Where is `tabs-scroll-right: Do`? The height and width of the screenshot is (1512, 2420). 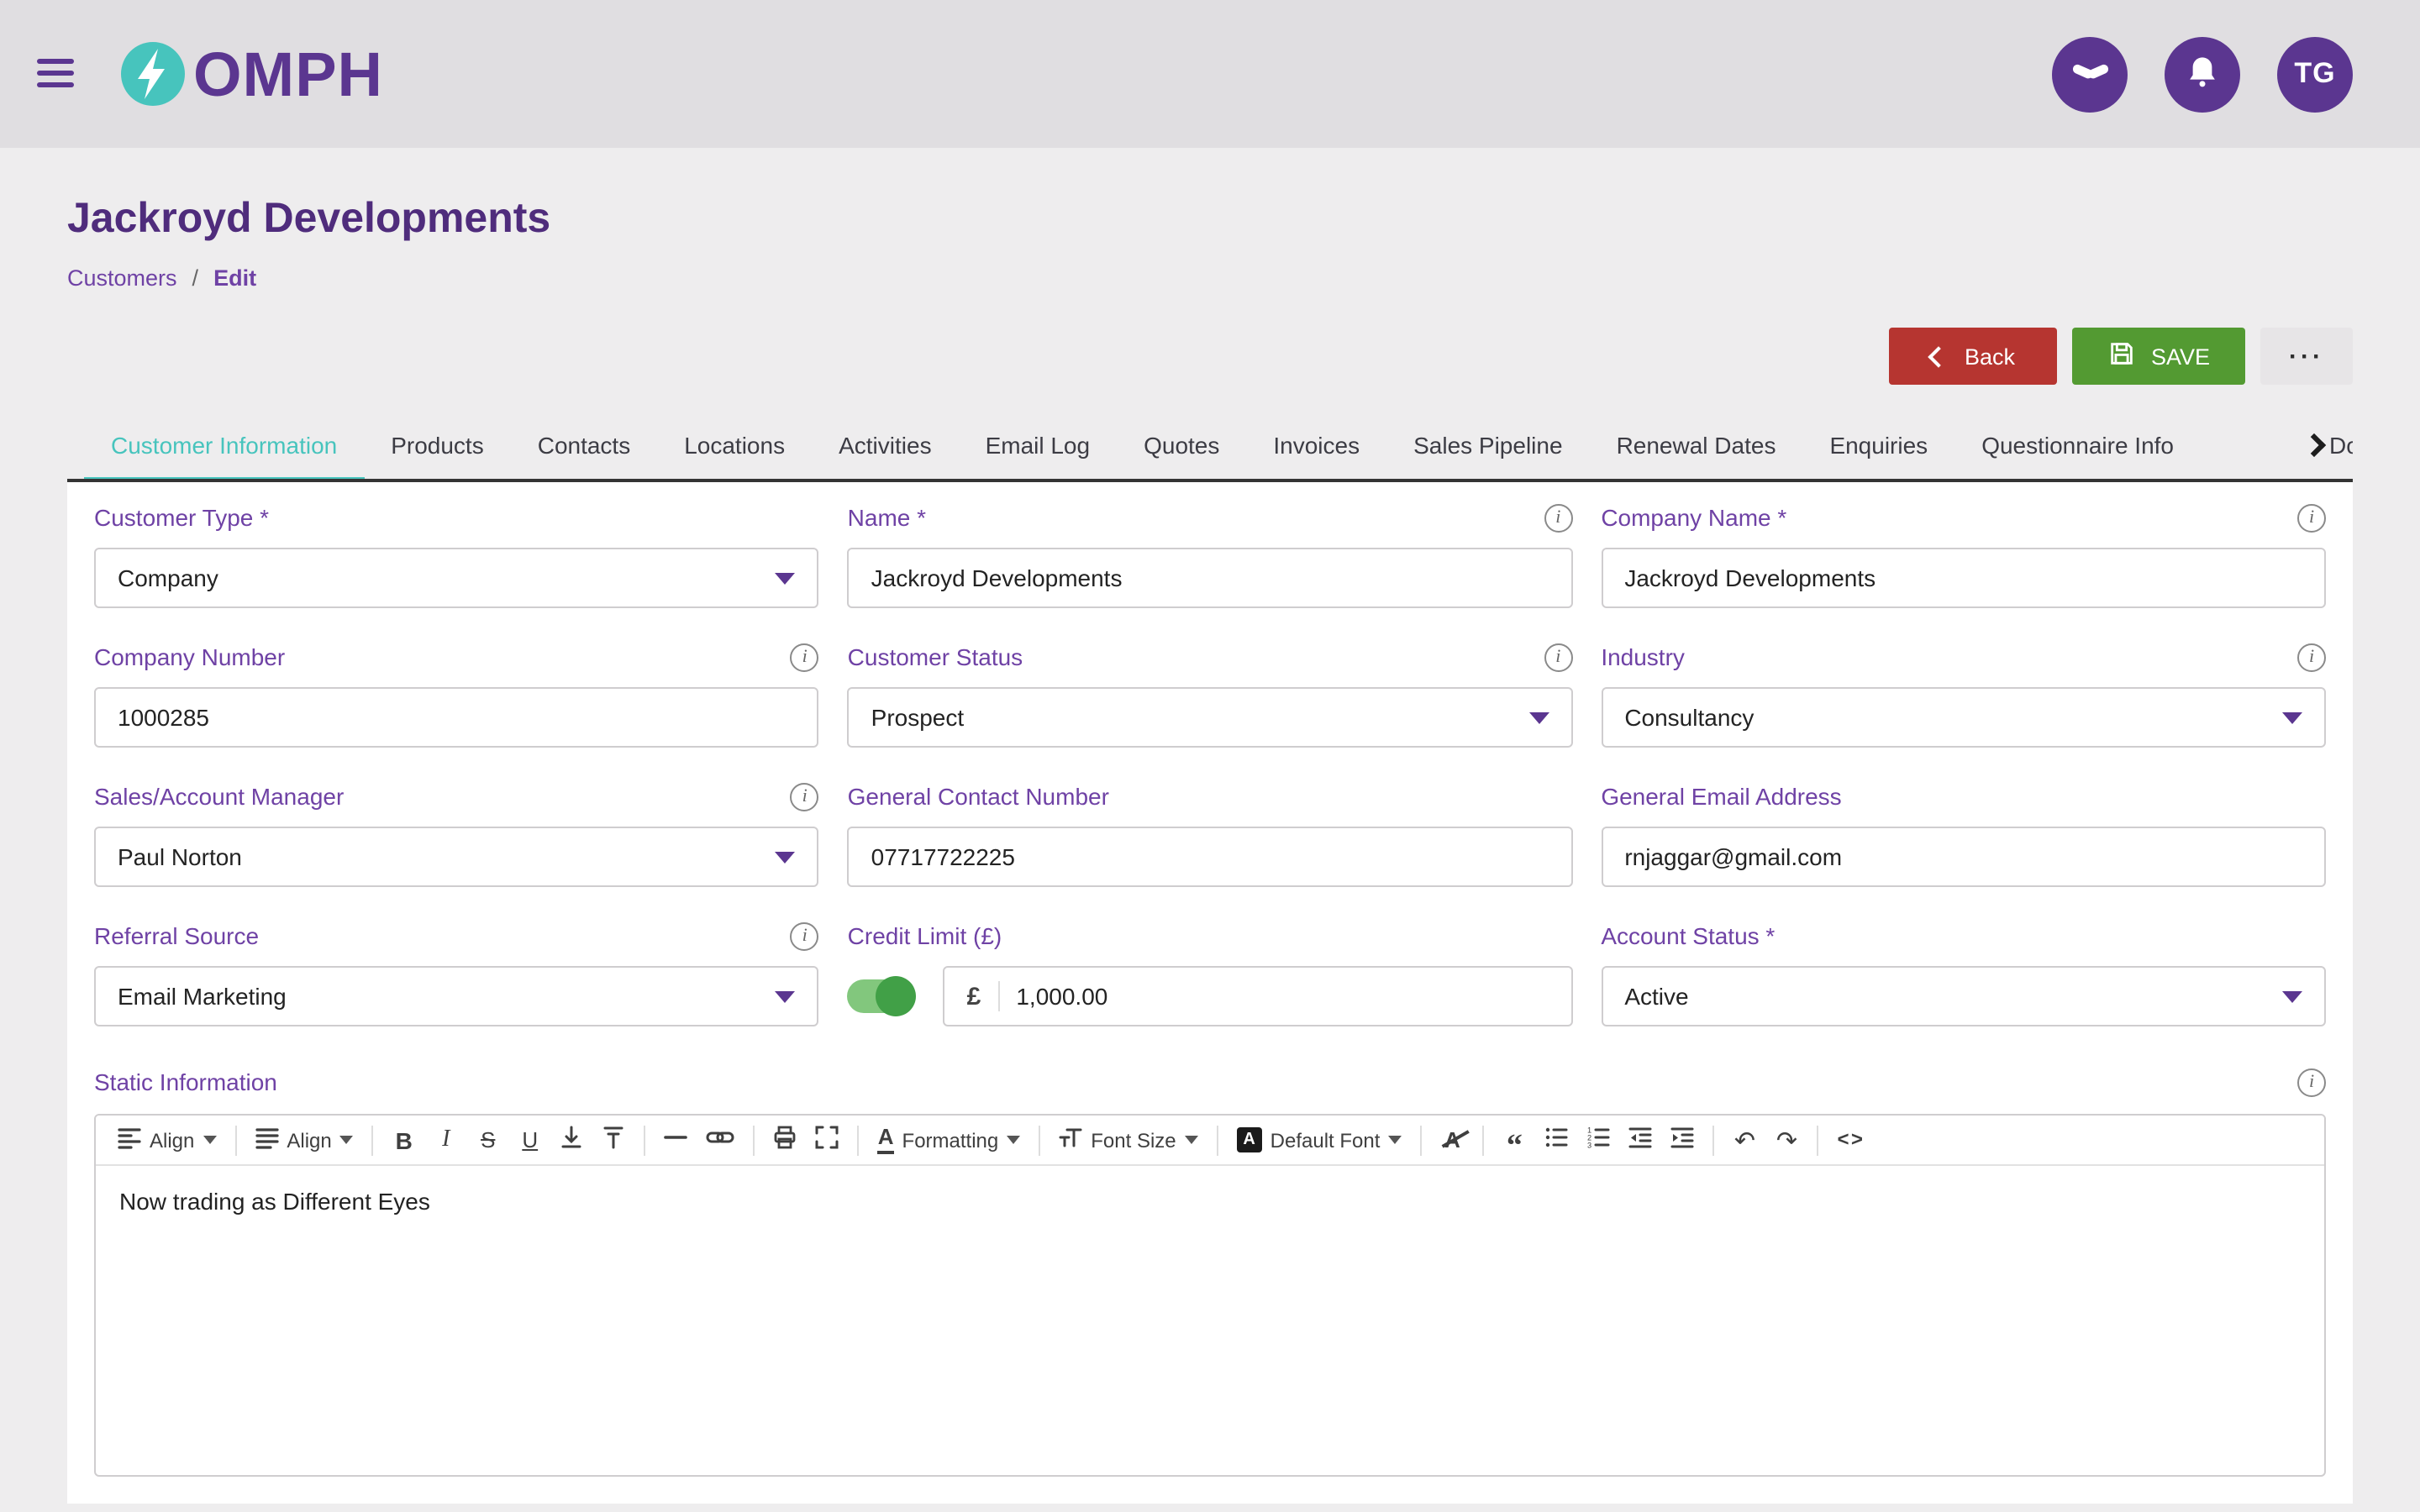 tabs-scroll-right: Do is located at coordinates (2328, 445).